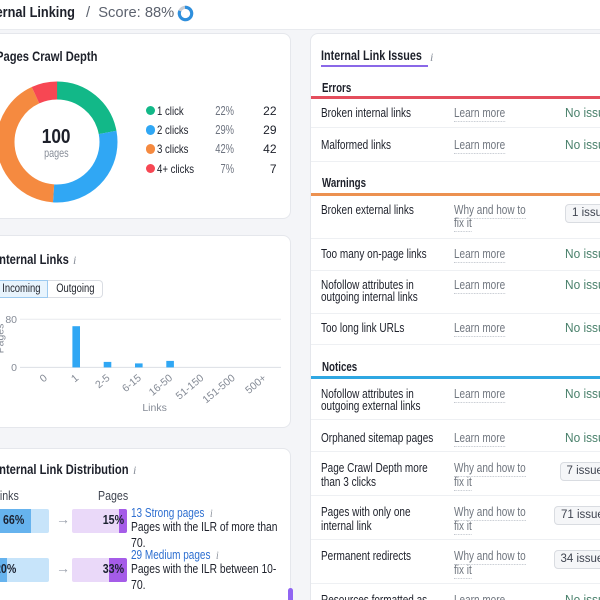  Describe the element at coordinates (3, 339) in the screenshot. I see `svg-text: Pages` at that location.